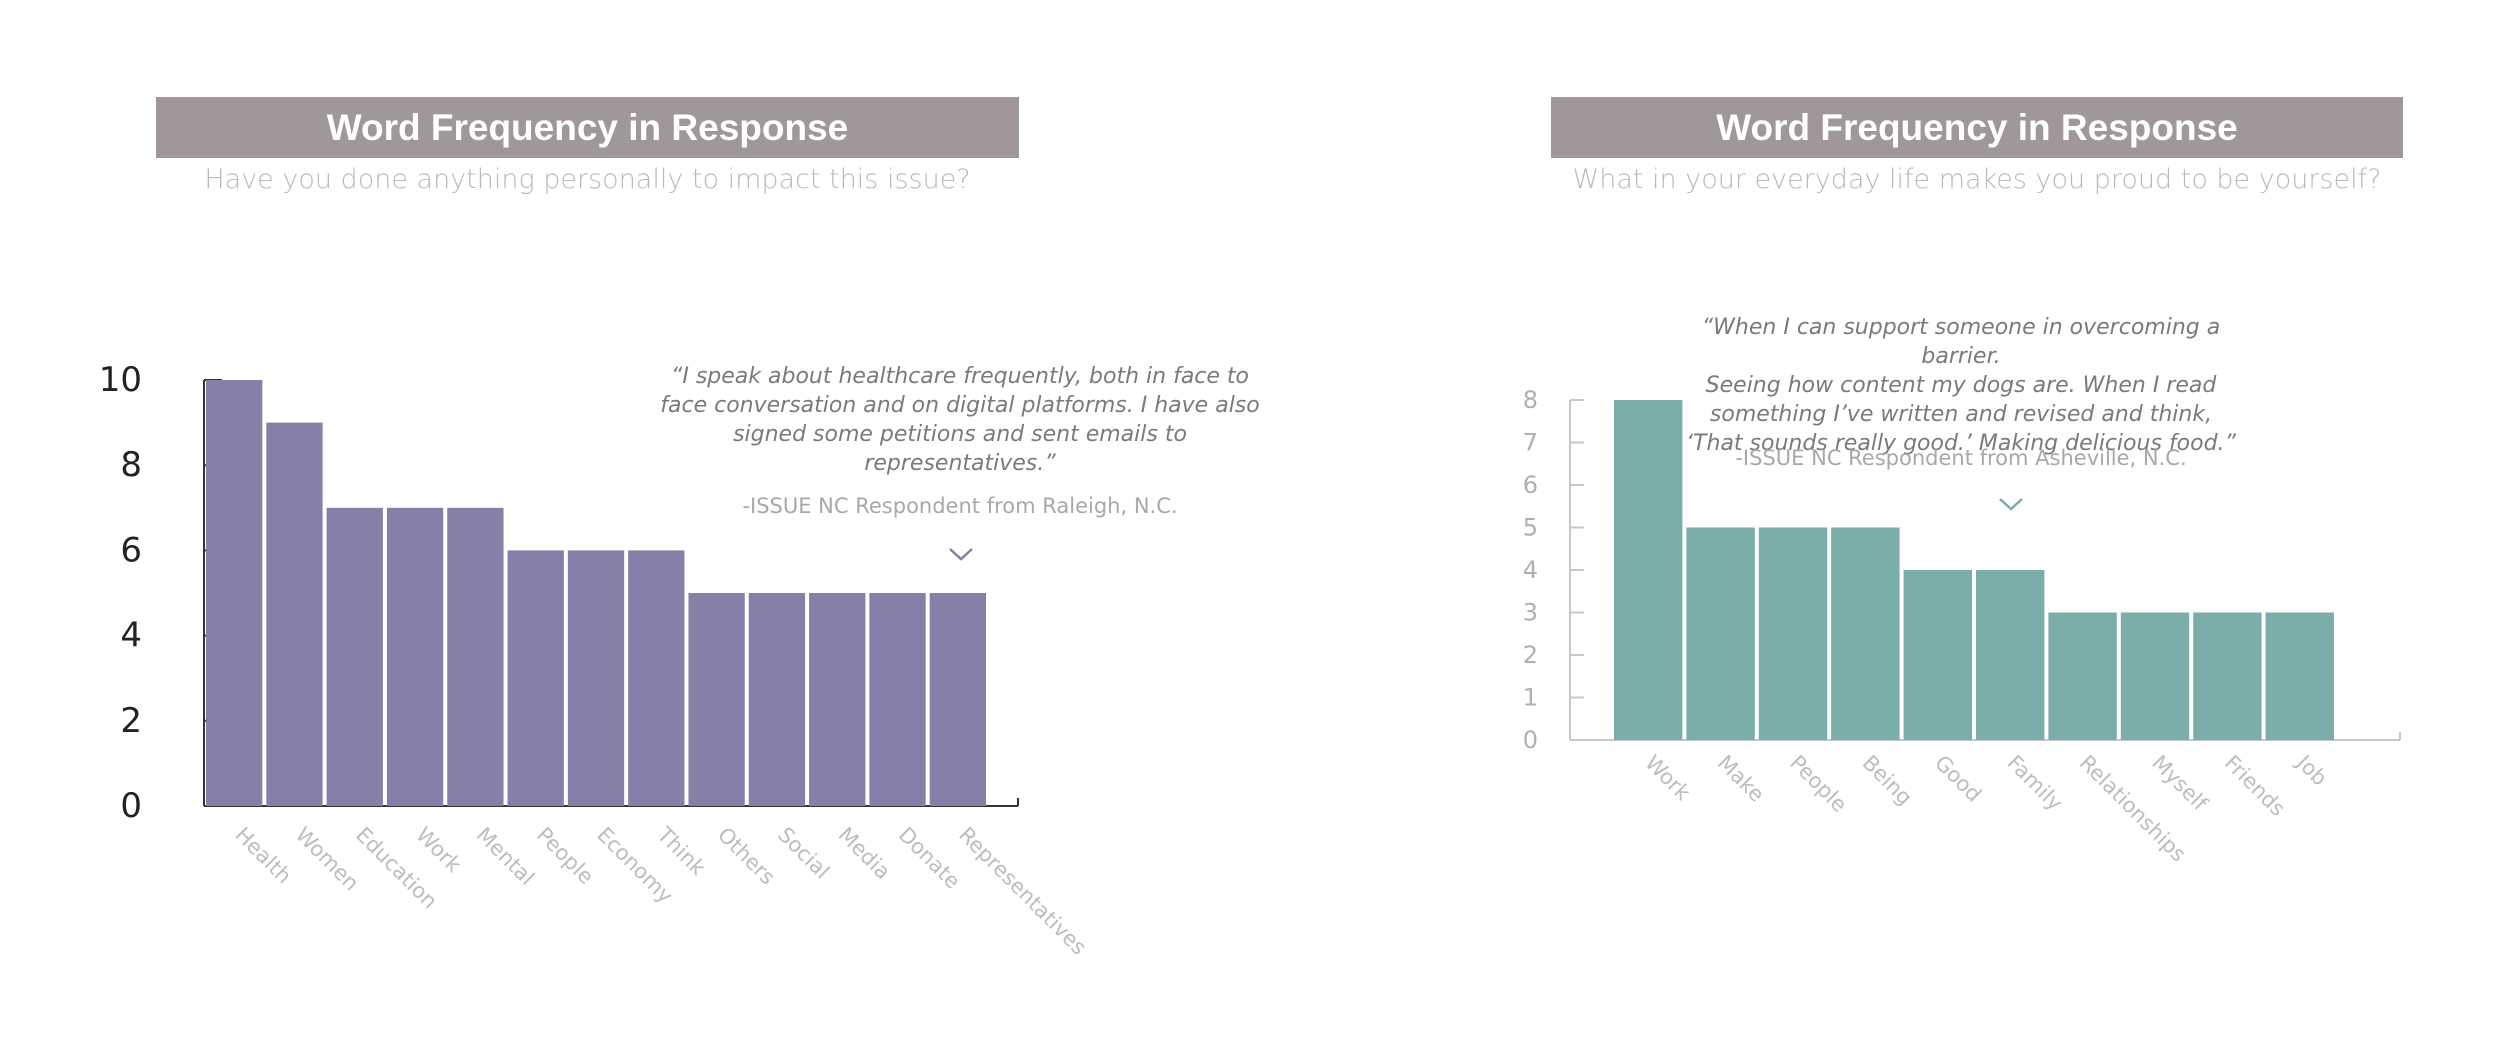  I want to click on quote-line: representatives.”, so click(960, 463).